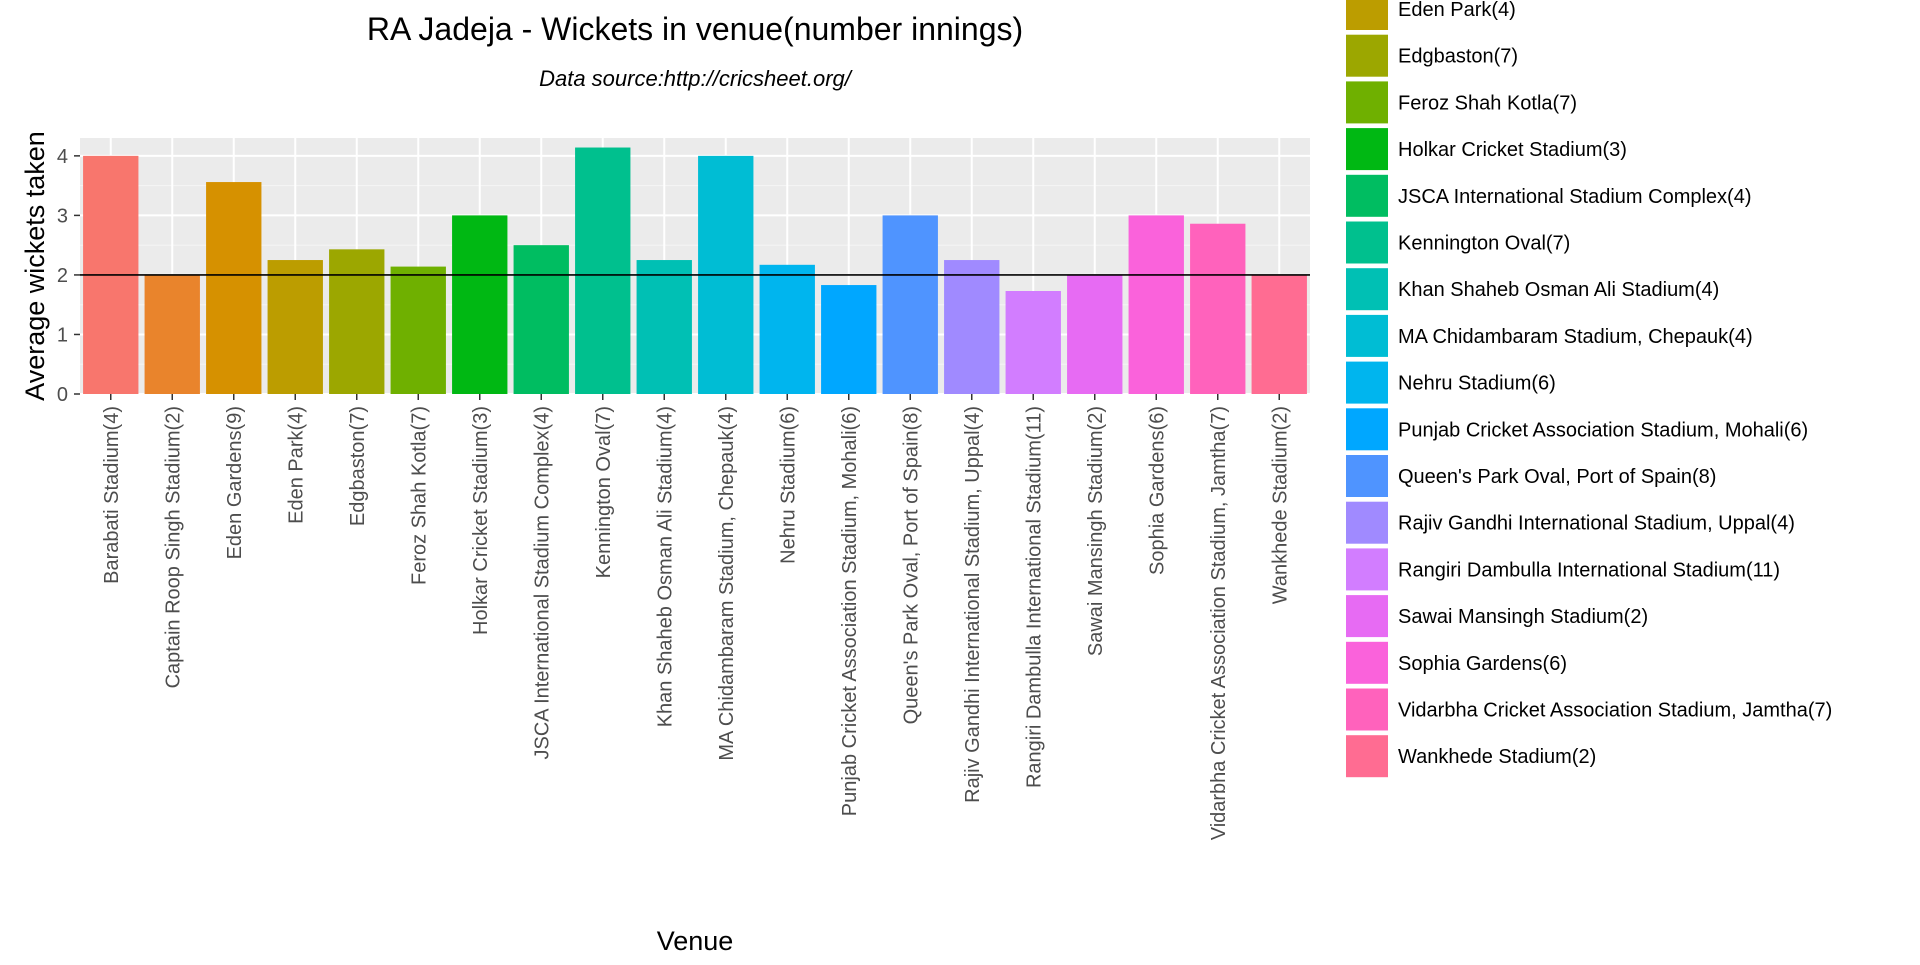 This screenshot has height=965, width=1920. What do you see at coordinates (112, 495) in the screenshot?
I see `x-tick-label: Barabati Stadium(4)` at bounding box center [112, 495].